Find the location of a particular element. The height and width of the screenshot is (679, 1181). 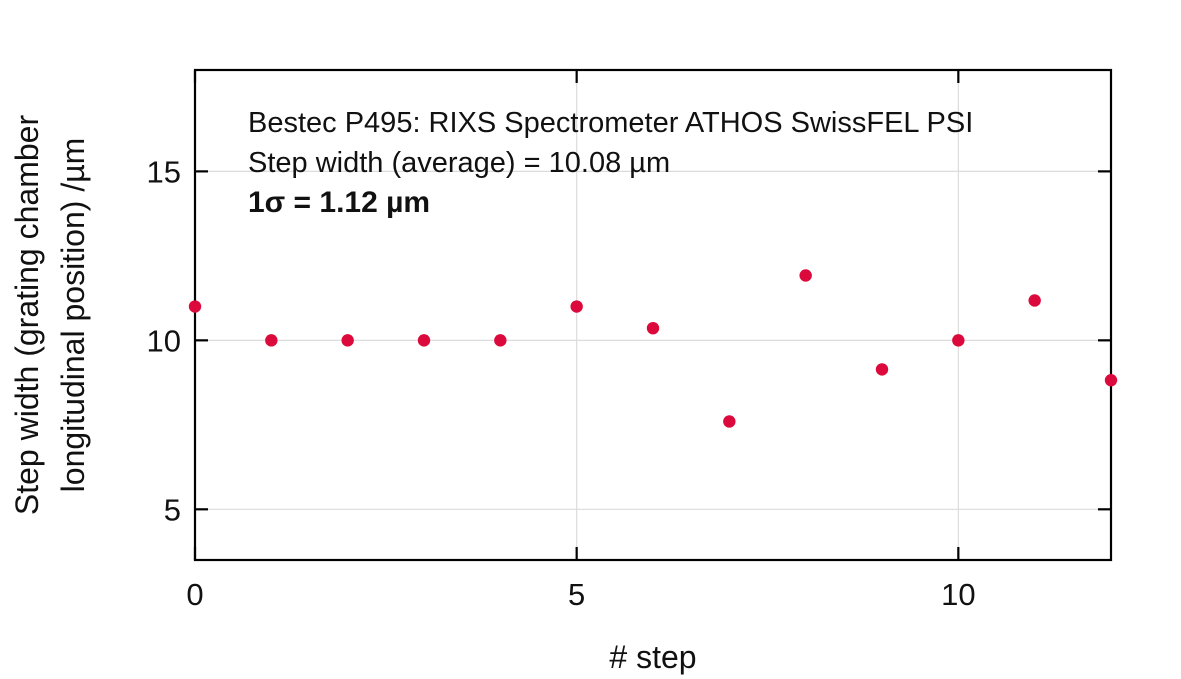

x-axis-title: # step is located at coordinates (652, 657).